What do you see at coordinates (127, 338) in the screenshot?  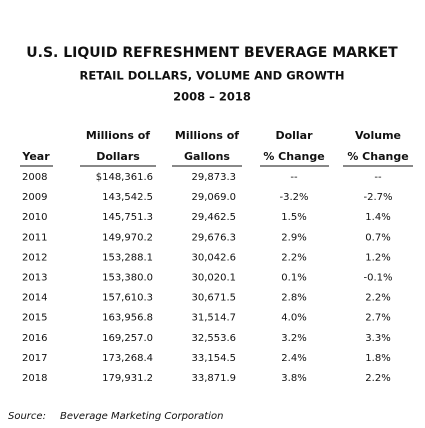 I see `cell: 169,257.0` at bounding box center [127, 338].